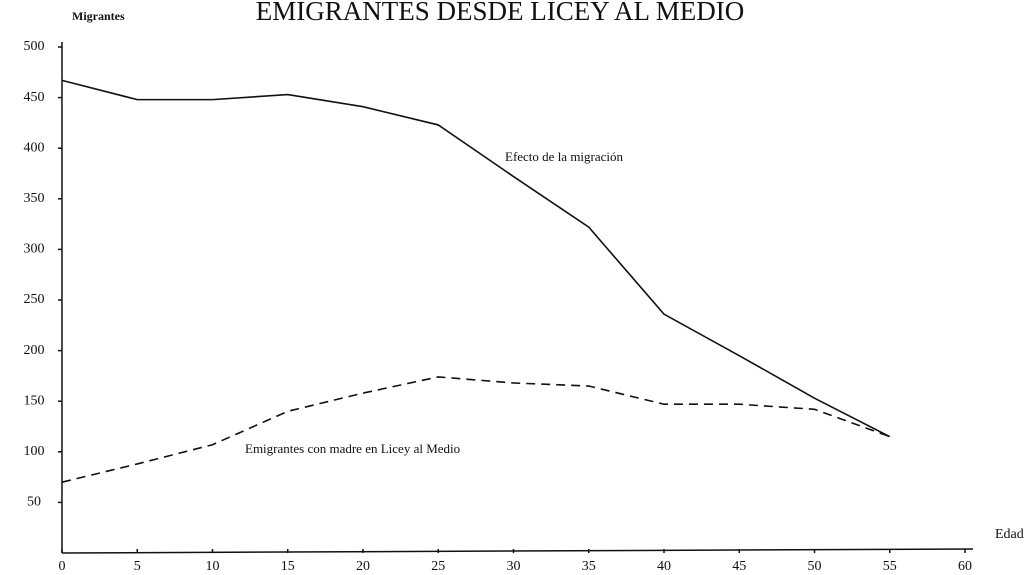 Image resolution: width=1036 pixels, height=575 pixels. What do you see at coordinates (965, 566) in the screenshot?
I see `x-tick-label: 60` at bounding box center [965, 566].